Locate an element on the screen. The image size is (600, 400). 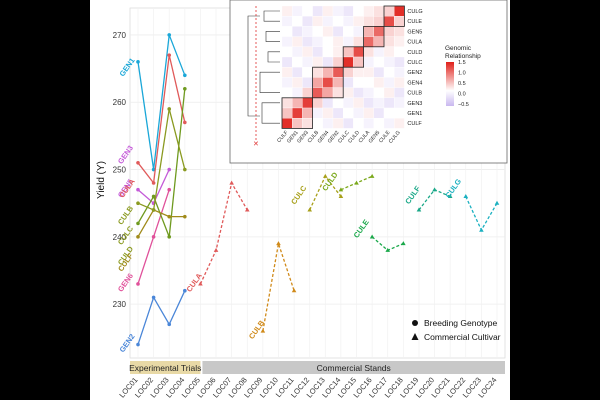
colorbar-title-line: Relationship is located at coordinates (463, 56).